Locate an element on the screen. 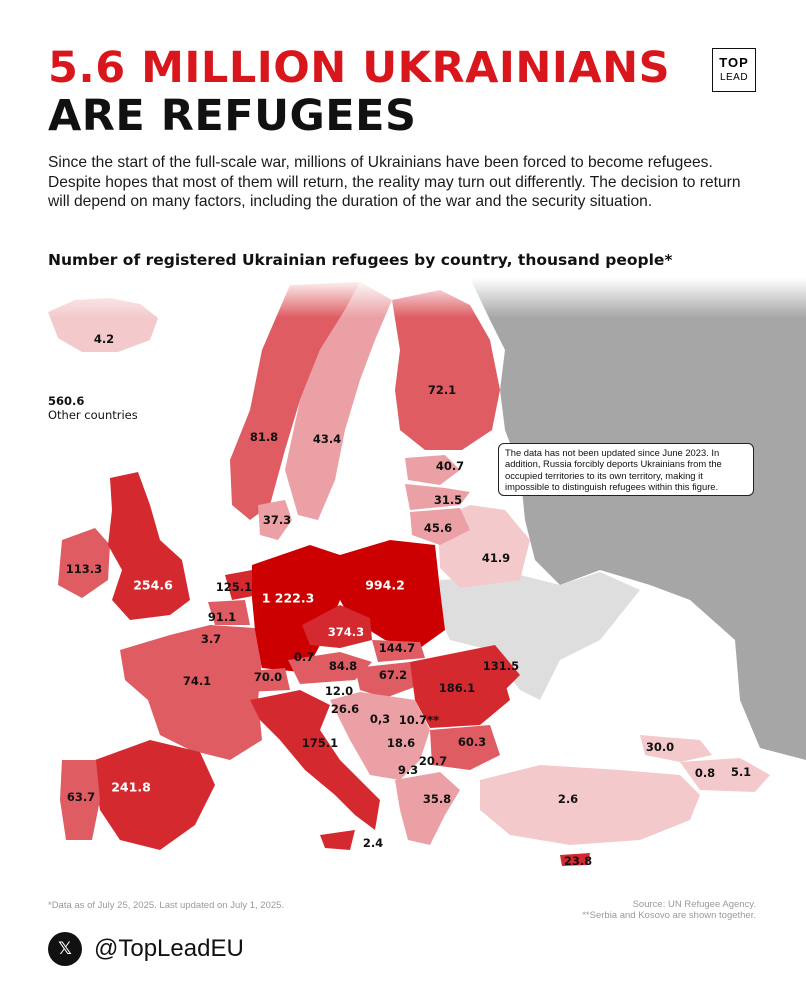 This screenshot has height=1000, width=806. portugal-shape is located at coordinates (80, 800).